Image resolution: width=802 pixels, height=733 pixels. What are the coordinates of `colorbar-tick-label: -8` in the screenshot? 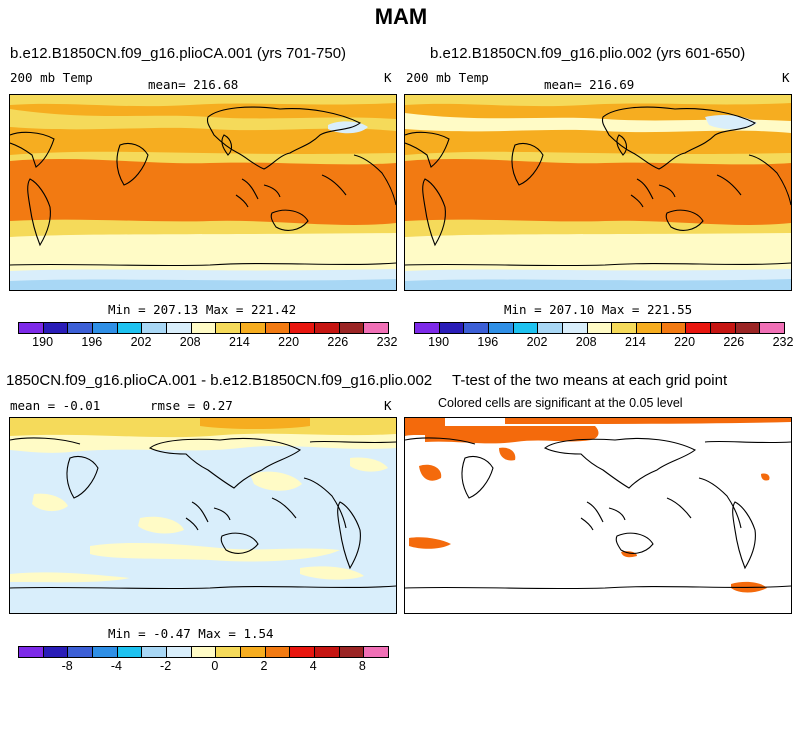 It's located at (67, 666).